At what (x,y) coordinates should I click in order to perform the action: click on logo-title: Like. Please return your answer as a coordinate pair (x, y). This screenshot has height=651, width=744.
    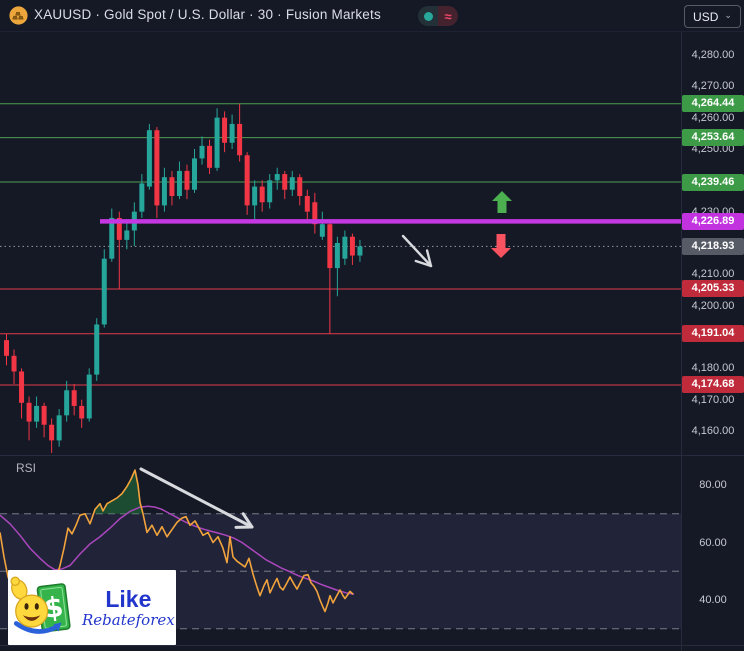
    Looking at the image, I should click on (128, 598).